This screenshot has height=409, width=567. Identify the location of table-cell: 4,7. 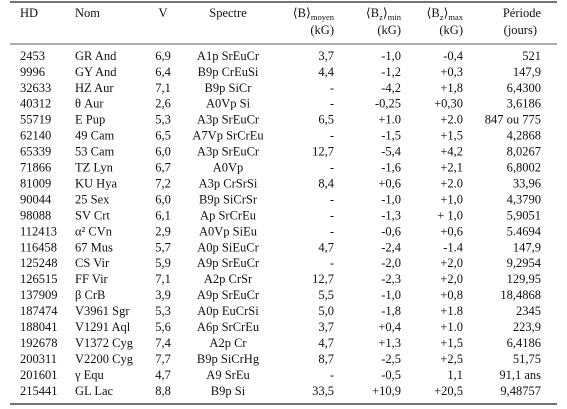
(163, 375).